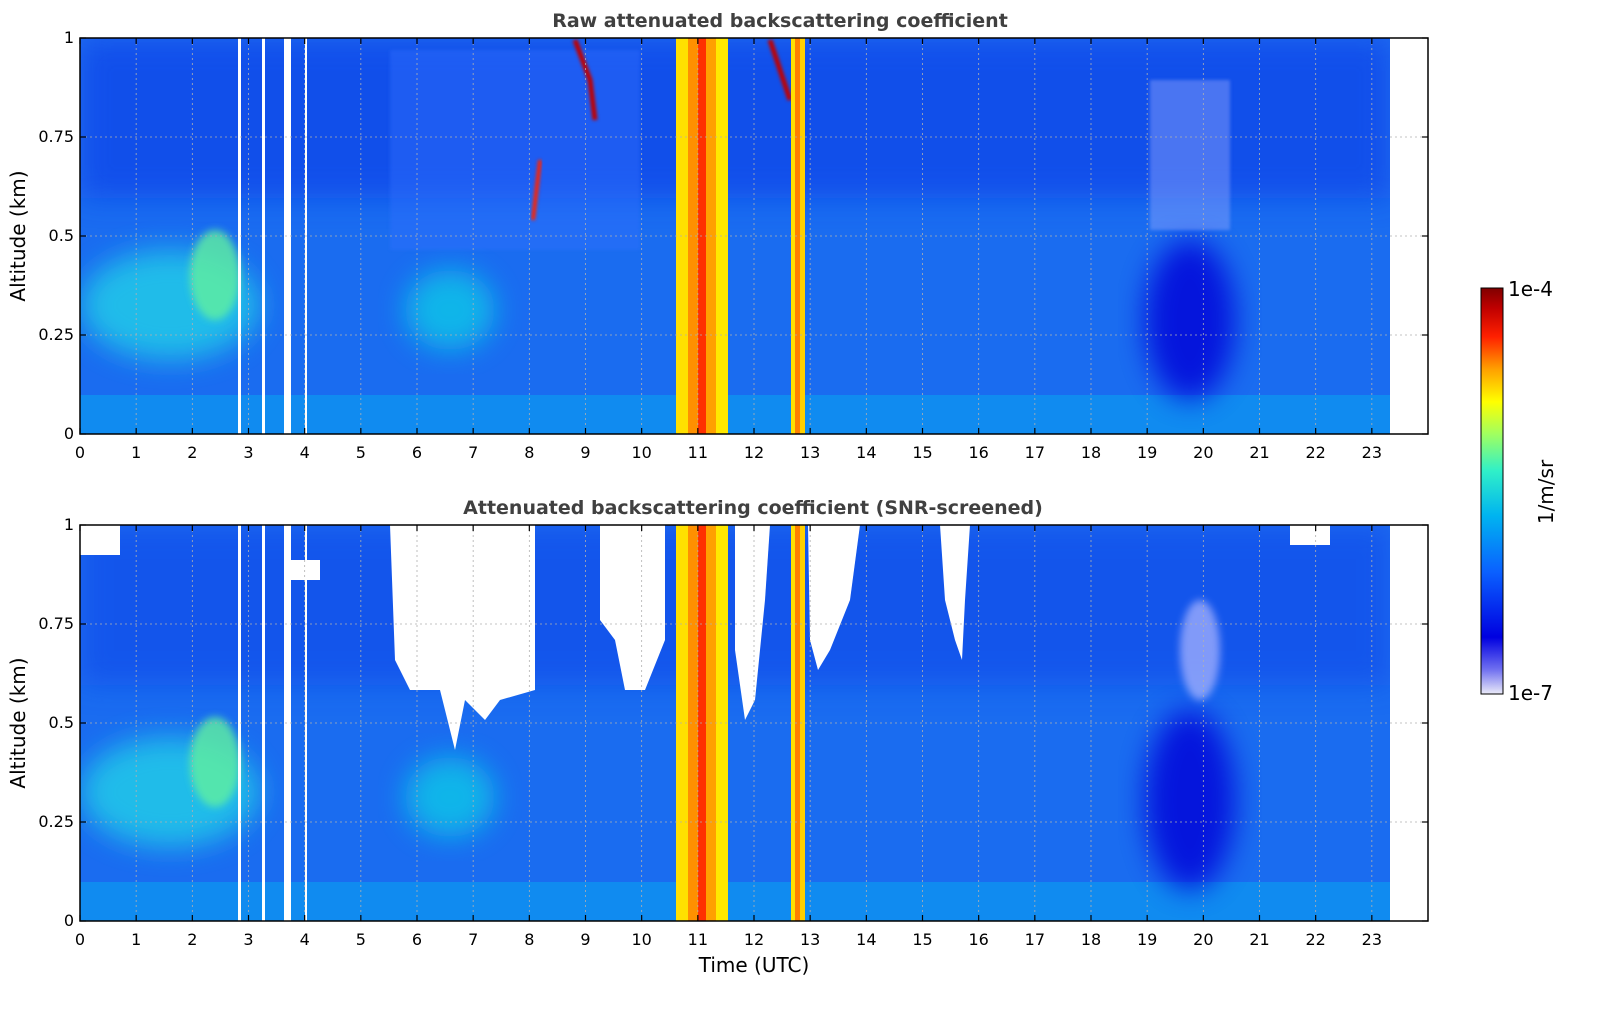  I want to click on y-axis-label-screened: Altitude (km), so click(18, 722).